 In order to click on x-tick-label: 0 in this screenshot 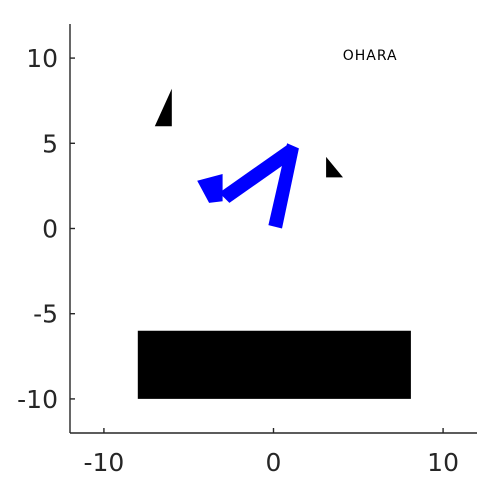, I will do `click(274, 462)`.